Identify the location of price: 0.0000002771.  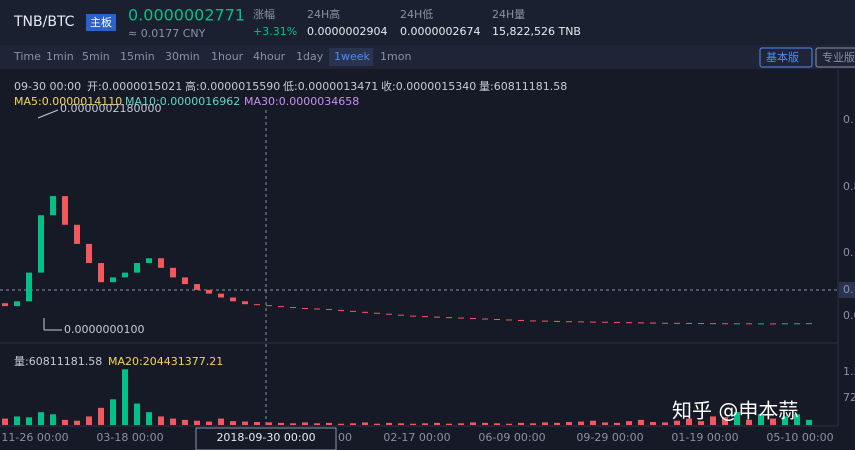
(186, 15).